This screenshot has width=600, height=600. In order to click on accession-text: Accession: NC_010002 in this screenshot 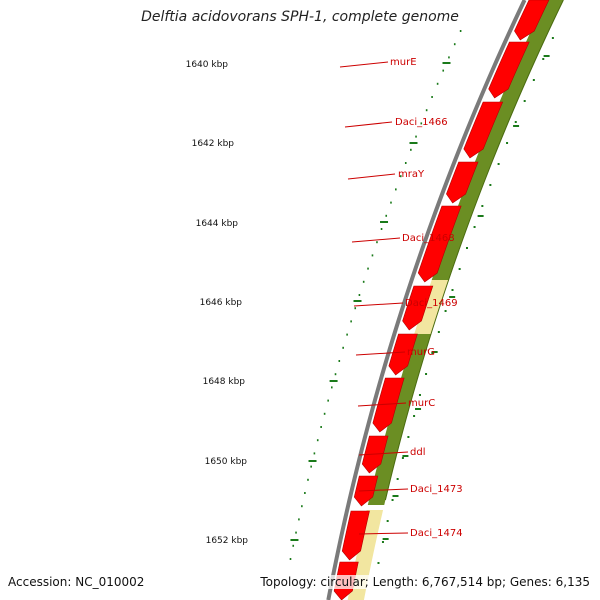, I will do `click(76, 582)`.